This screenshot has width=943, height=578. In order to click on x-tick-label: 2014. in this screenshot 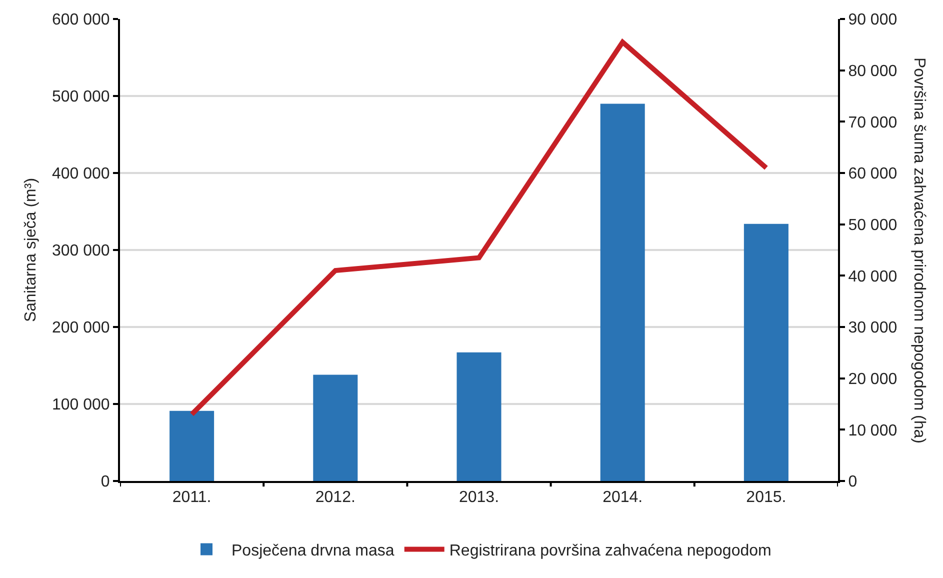, I will do `click(622, 497)`.